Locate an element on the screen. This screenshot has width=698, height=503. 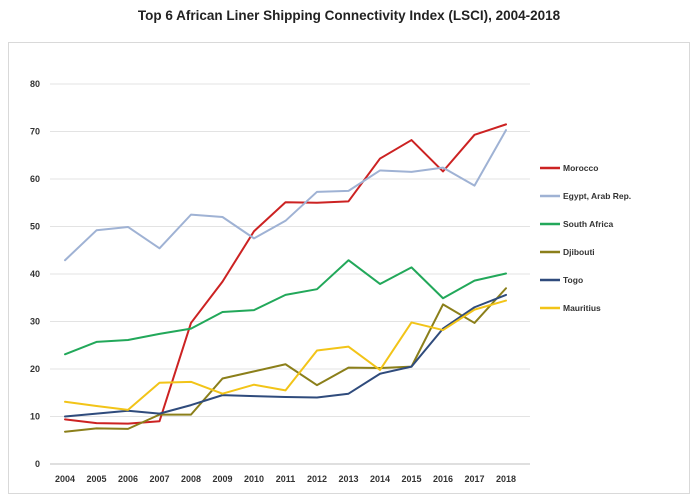
x-tick-label: 2011 is located at coordinates (286, 479).